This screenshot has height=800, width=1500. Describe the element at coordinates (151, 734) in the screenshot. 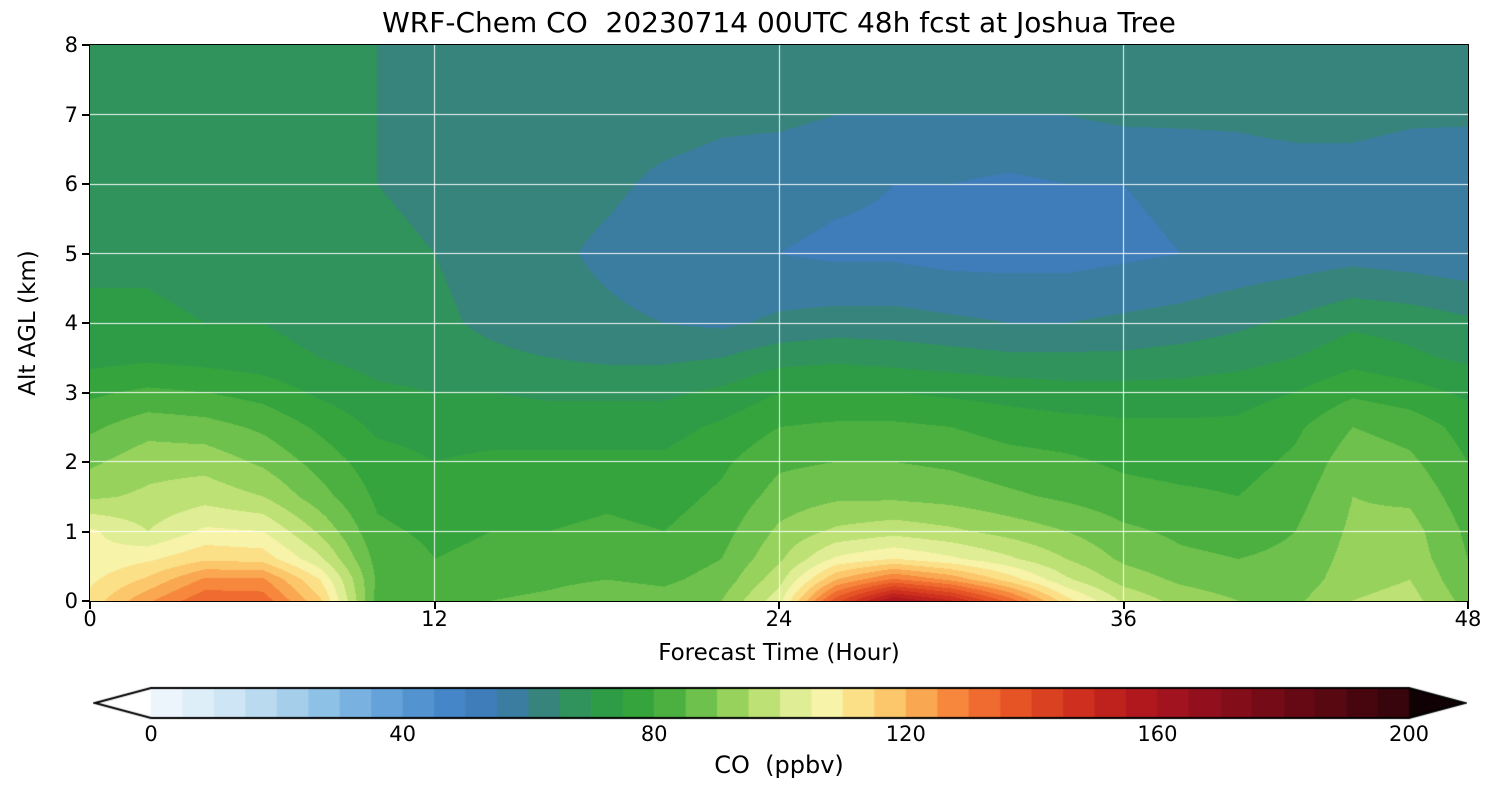

I see `colorbar-tick-label: 0` at that location.